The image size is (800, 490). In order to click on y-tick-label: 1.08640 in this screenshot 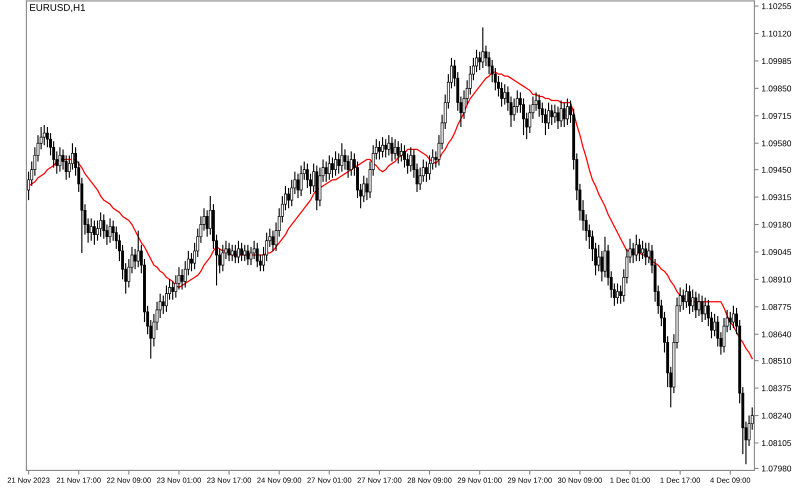, I will do `click(777, 334)`.